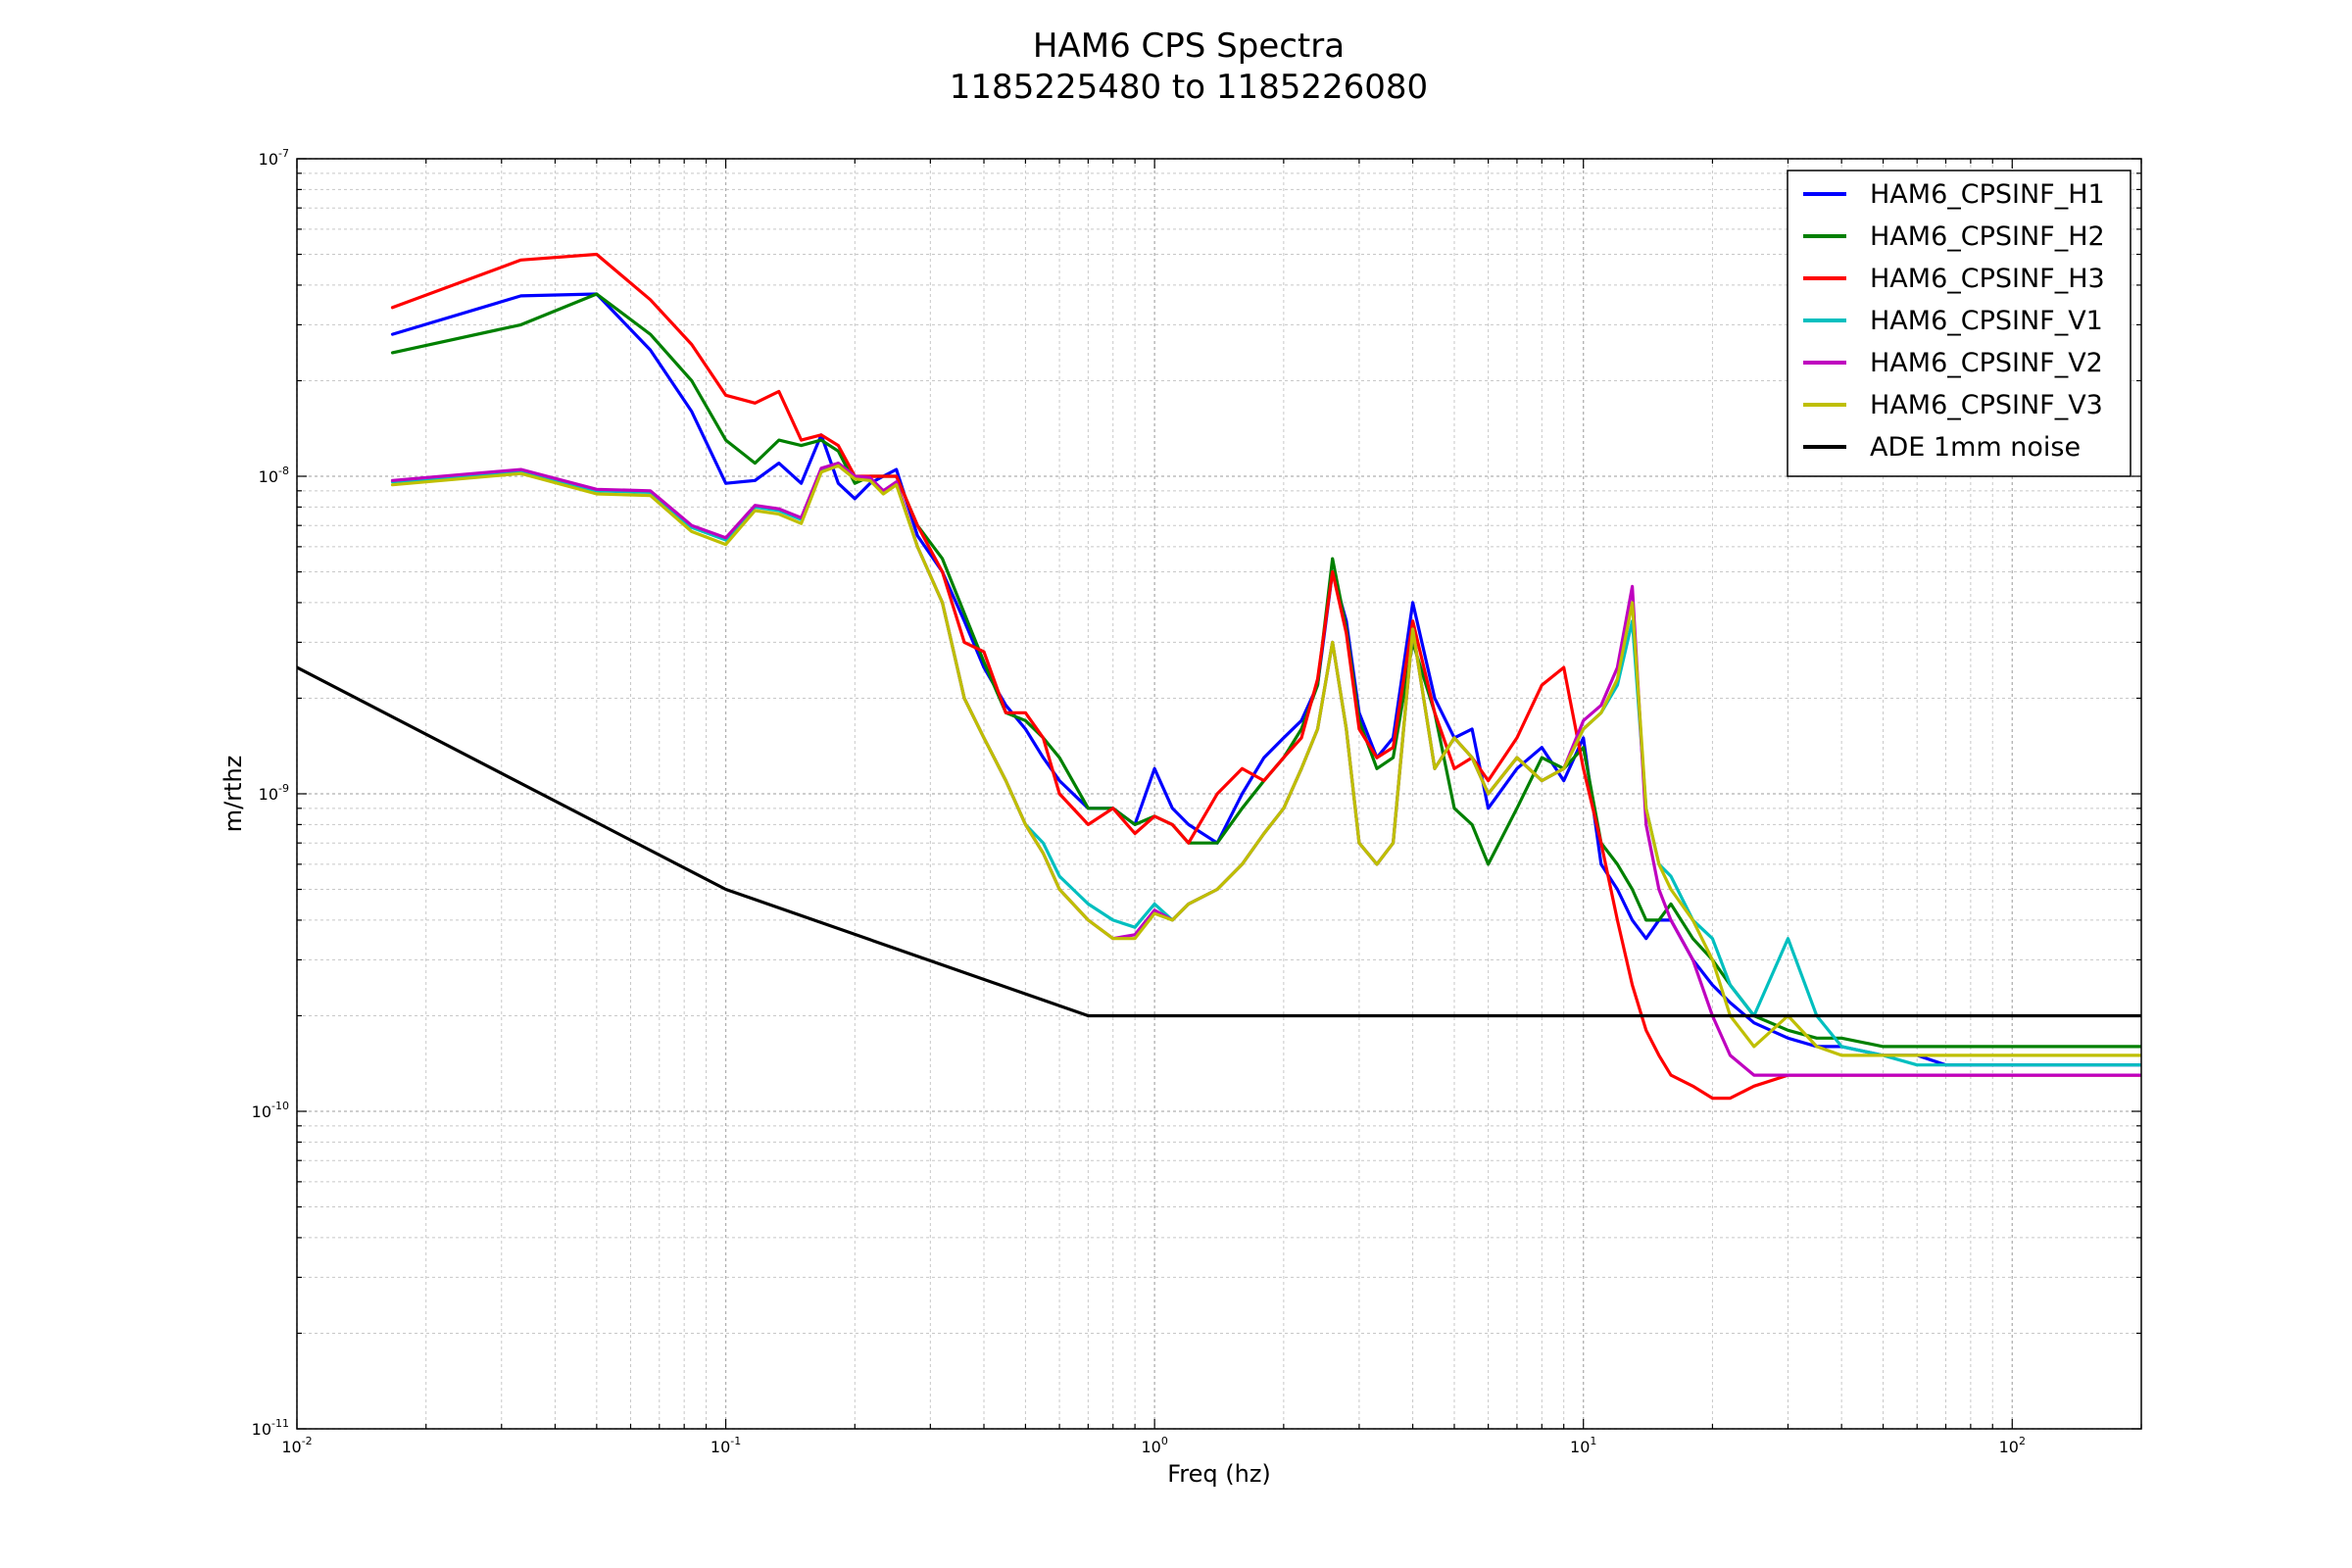 This screenshot has height=1568, width=2352. I want to click on y-tick-label: 10⁻⁸, so click(274, 475).